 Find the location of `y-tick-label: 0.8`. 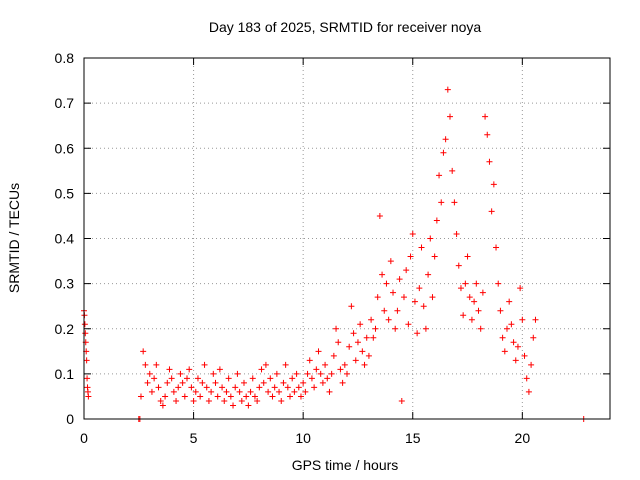

y-tick-label: 0.8 is located at coordinates (65, 58).